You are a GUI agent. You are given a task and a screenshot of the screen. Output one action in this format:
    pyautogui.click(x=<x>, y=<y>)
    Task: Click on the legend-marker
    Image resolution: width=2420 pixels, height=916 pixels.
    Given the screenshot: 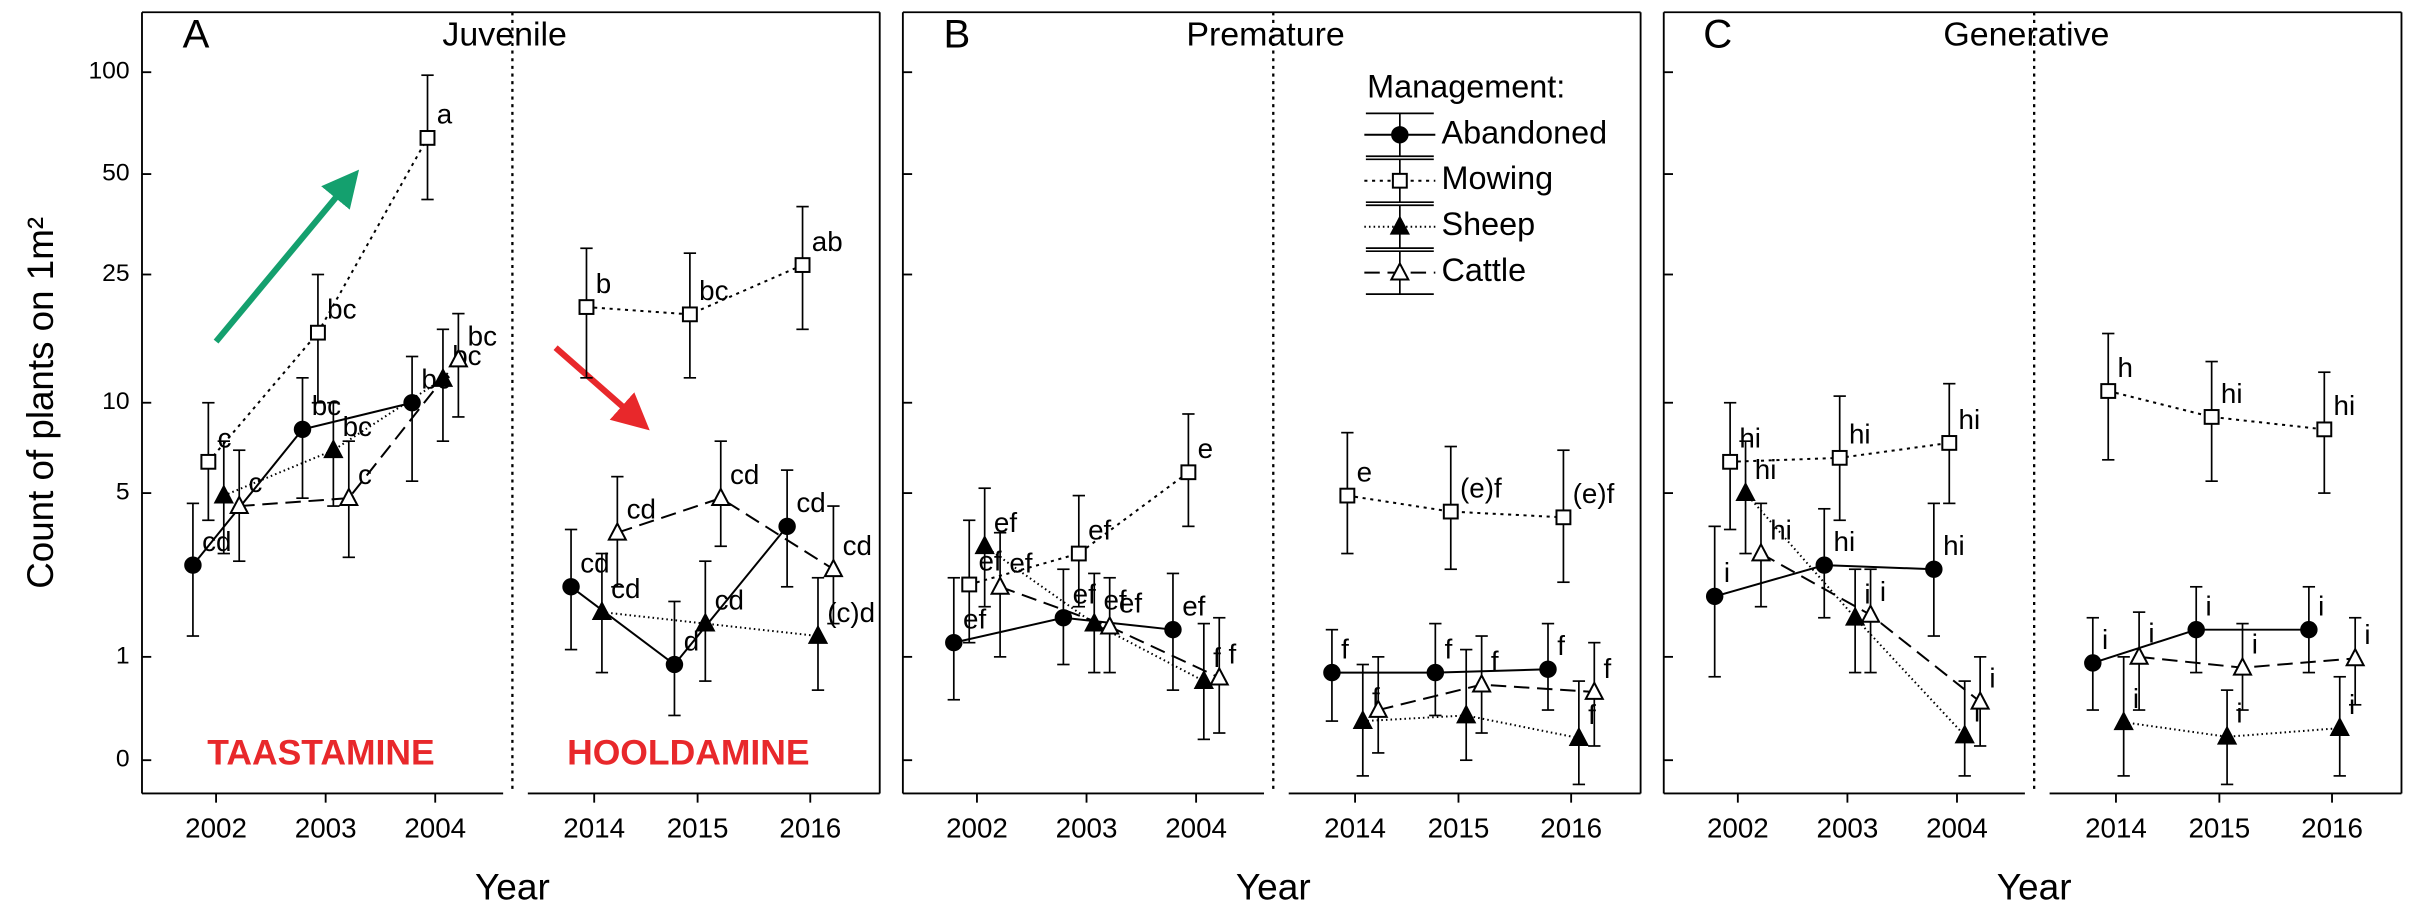 What is the action you would take?
    pyautogui.click(x=1399, y=180)
    